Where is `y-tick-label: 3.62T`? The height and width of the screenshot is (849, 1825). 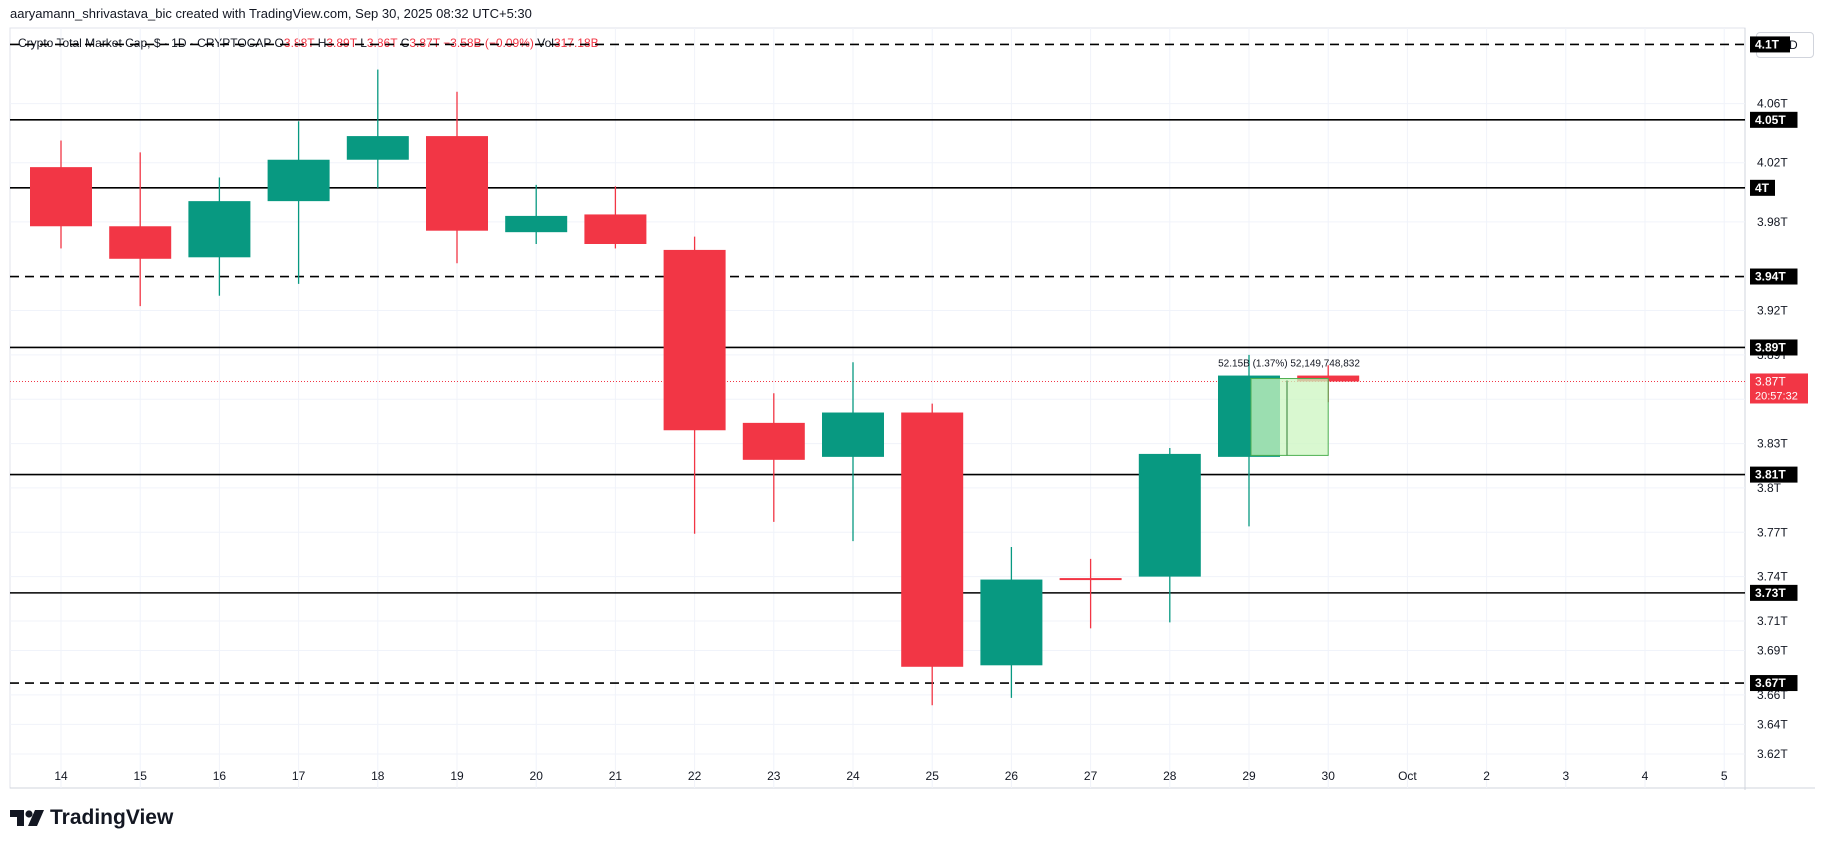
y-tick-label: 3.62T is located at coordinates (1772, 754).